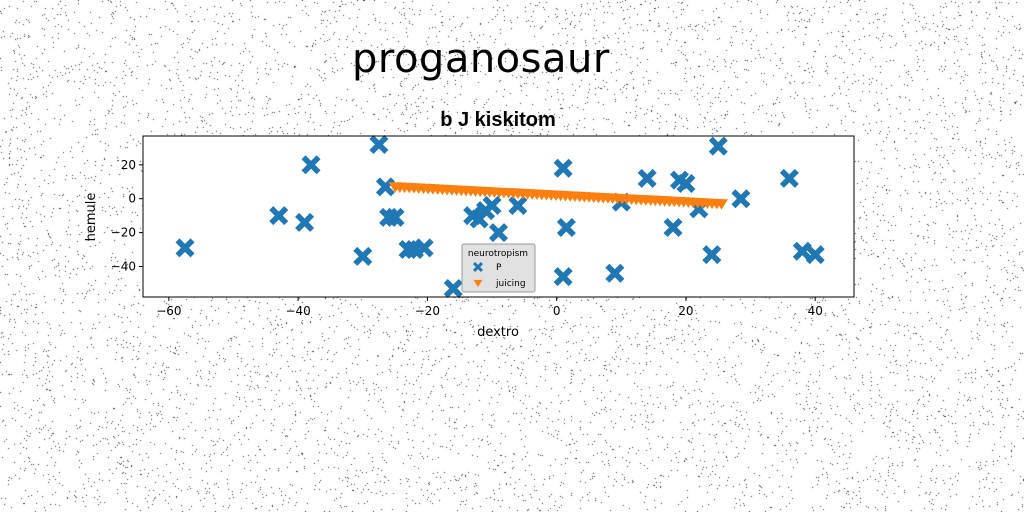  I want to click on legend-label-juicing: juicing, so click(510, 284).